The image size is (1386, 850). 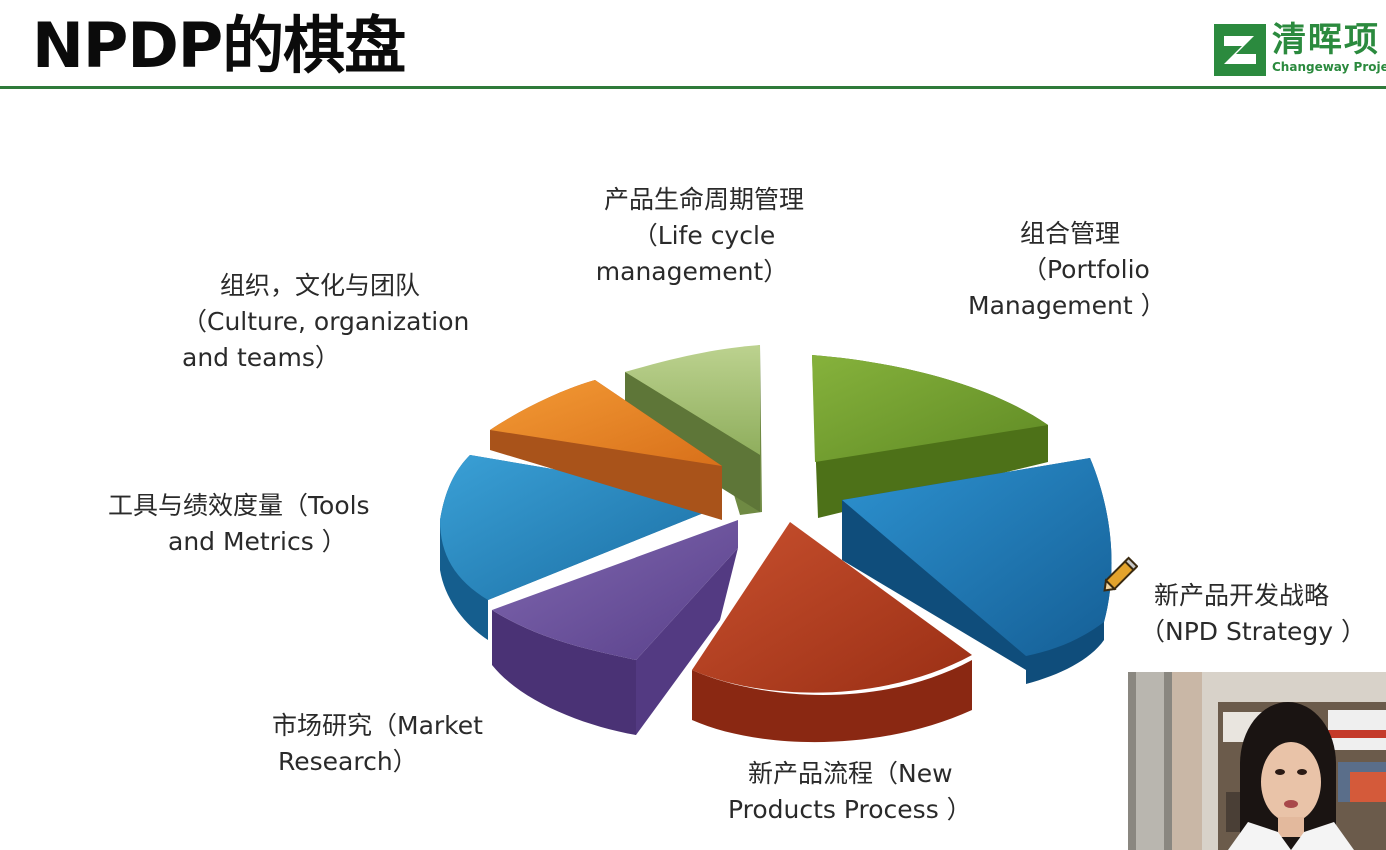 I want to click on segment-lifecycle, so click(x=693, y=430).